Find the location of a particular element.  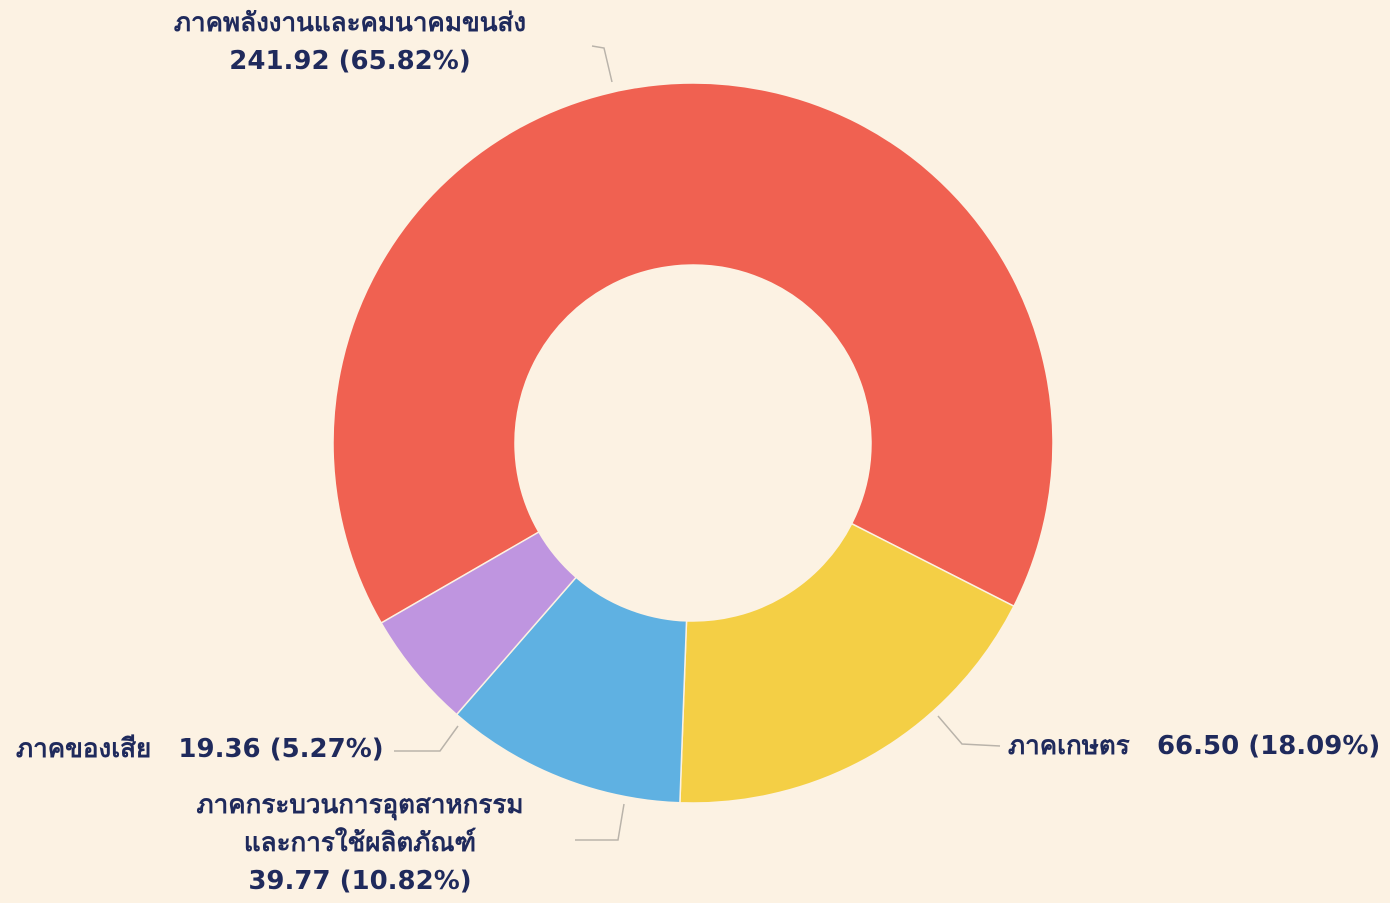

leader-line-slice-energy-transport is located at coordinates (602, 64).